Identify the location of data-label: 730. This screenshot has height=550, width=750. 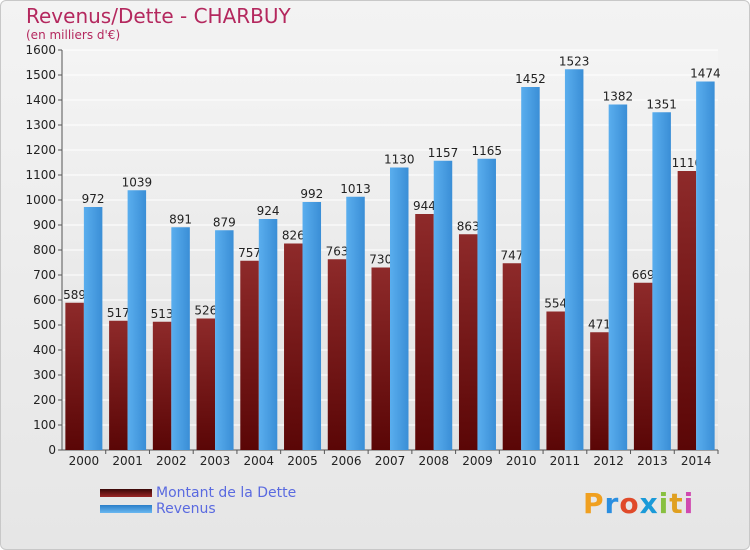
(380, 260).